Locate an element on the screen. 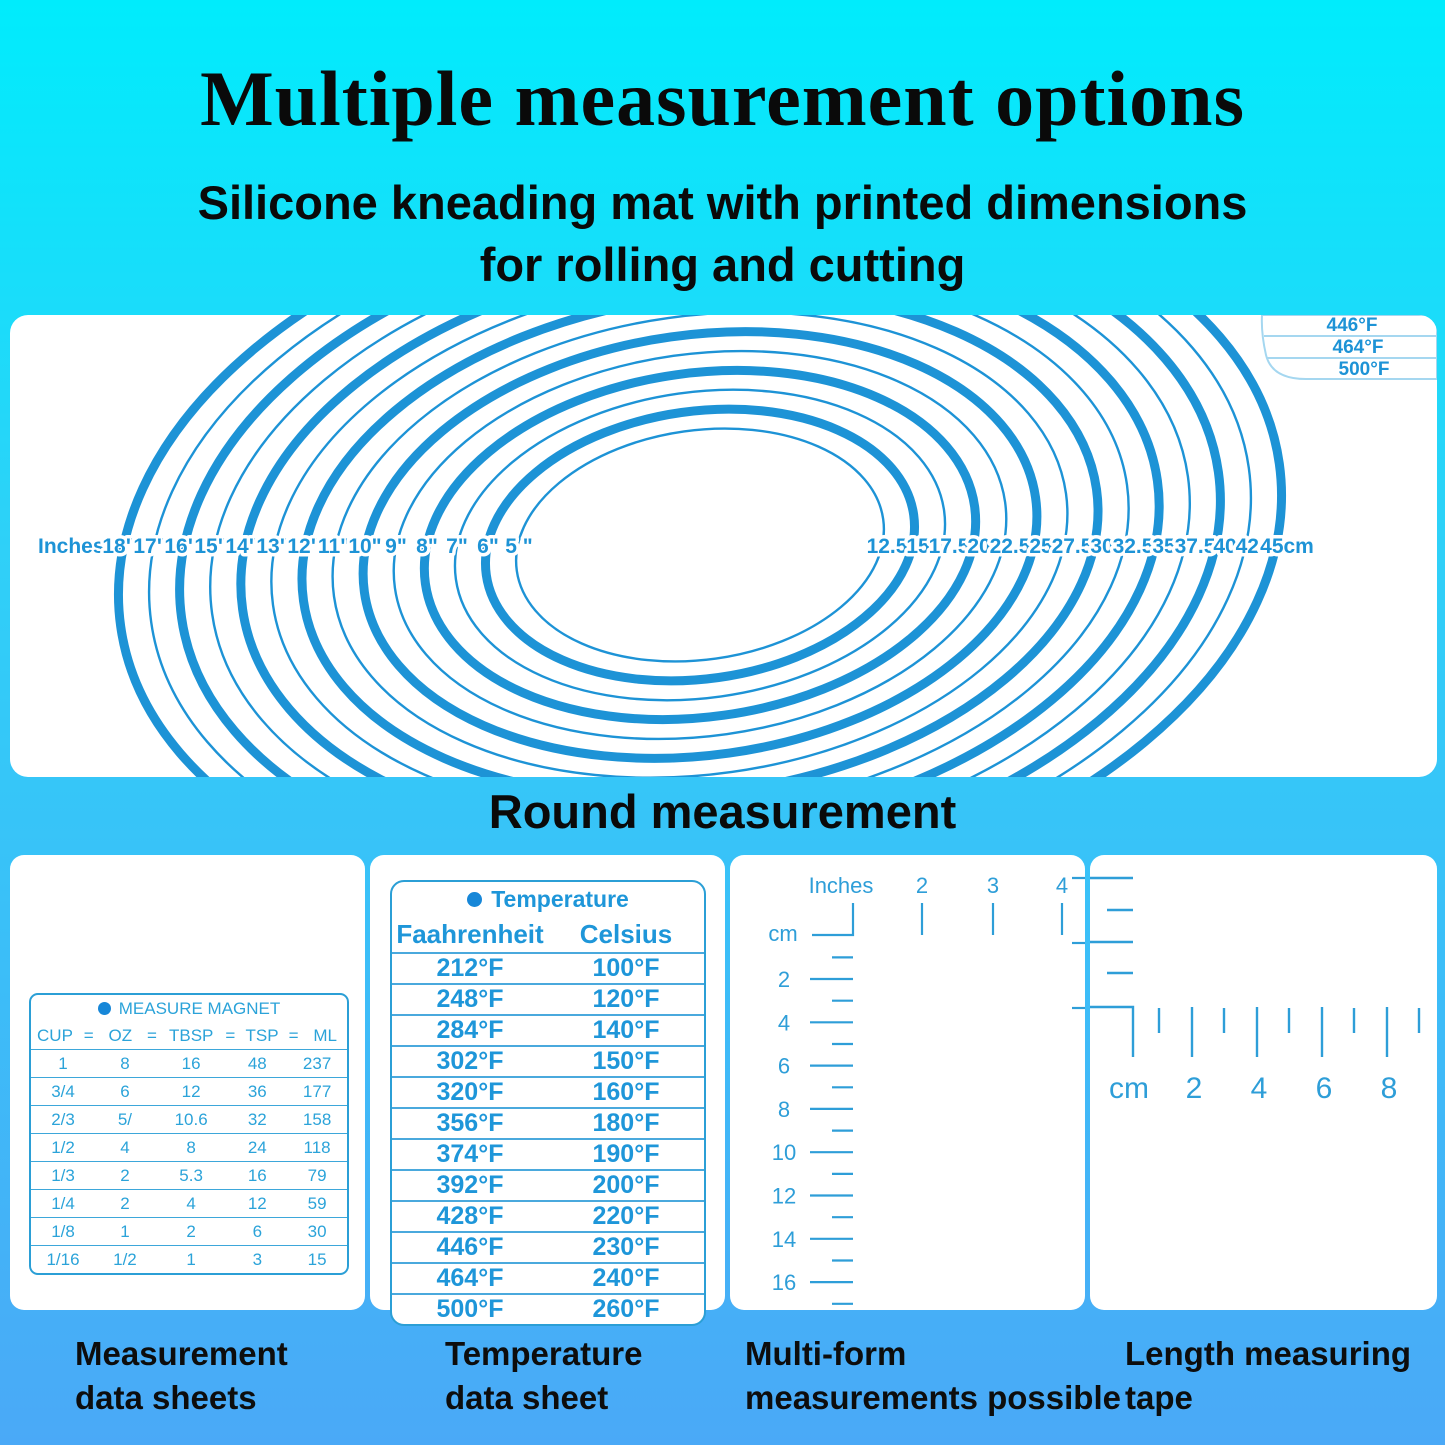  inches-axis-label: Inches is located at coordinates (71, 546).